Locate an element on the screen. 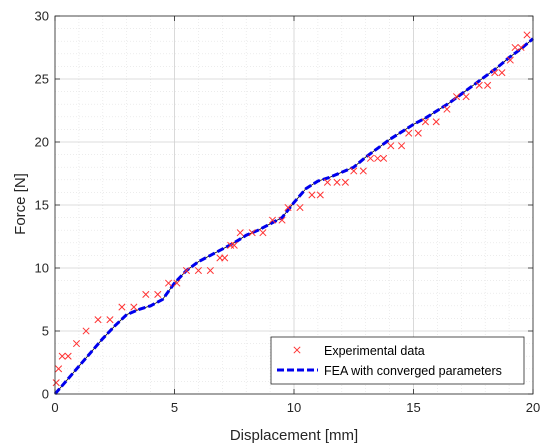  x-tick-label: 0 is located at coordinates (54, 407).